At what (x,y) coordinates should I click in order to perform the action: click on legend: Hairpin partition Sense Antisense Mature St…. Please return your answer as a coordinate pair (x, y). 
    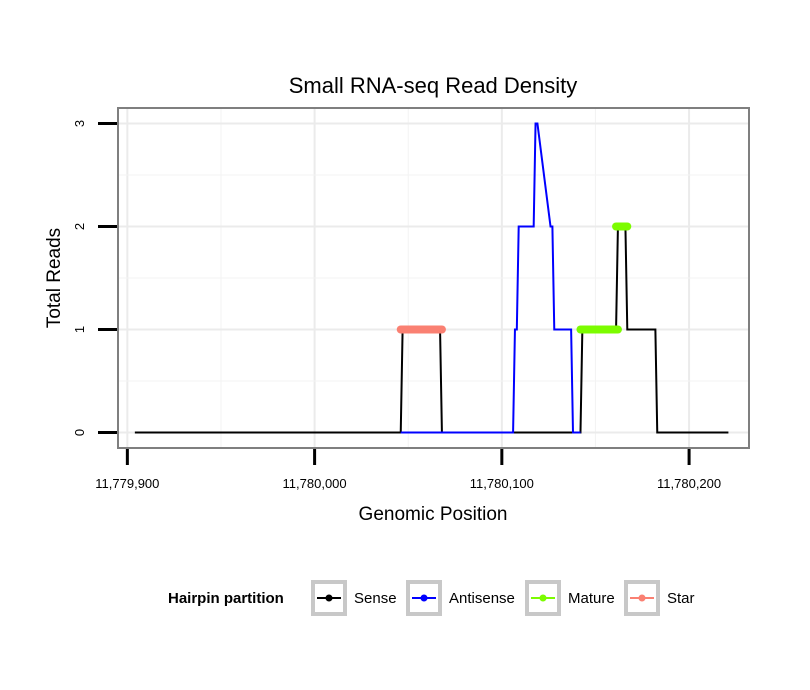
    Looking at the image, I should click on (431, 598).